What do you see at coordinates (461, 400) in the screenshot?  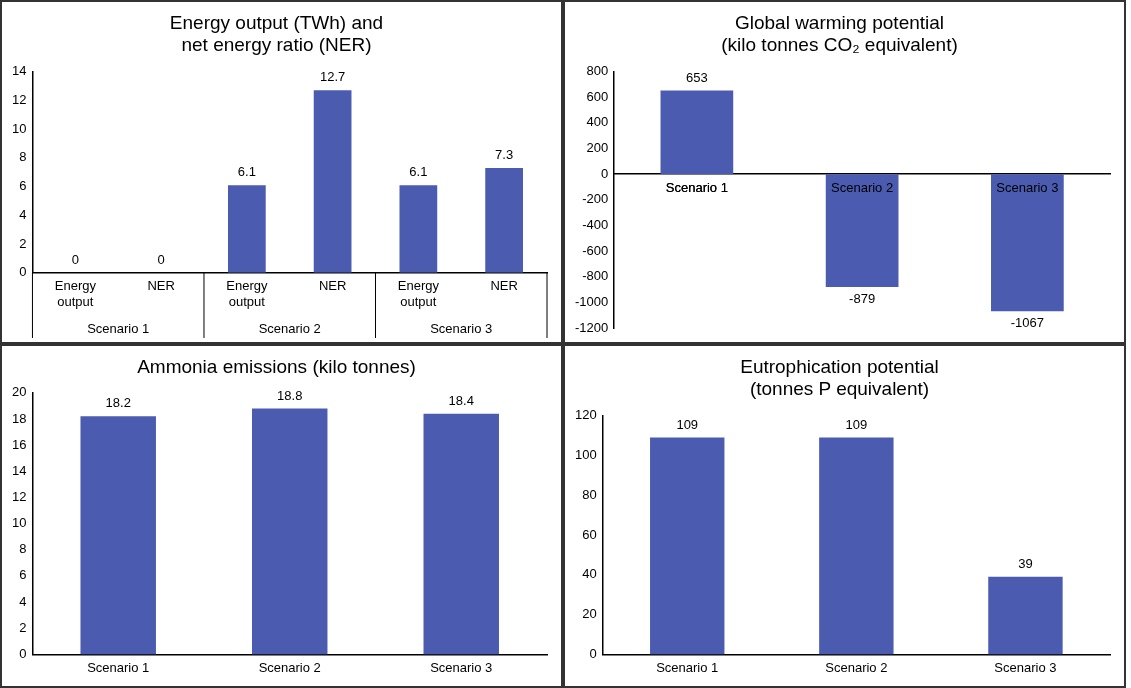 I see `data-label: 18.4` at bounding box center [461, 400].